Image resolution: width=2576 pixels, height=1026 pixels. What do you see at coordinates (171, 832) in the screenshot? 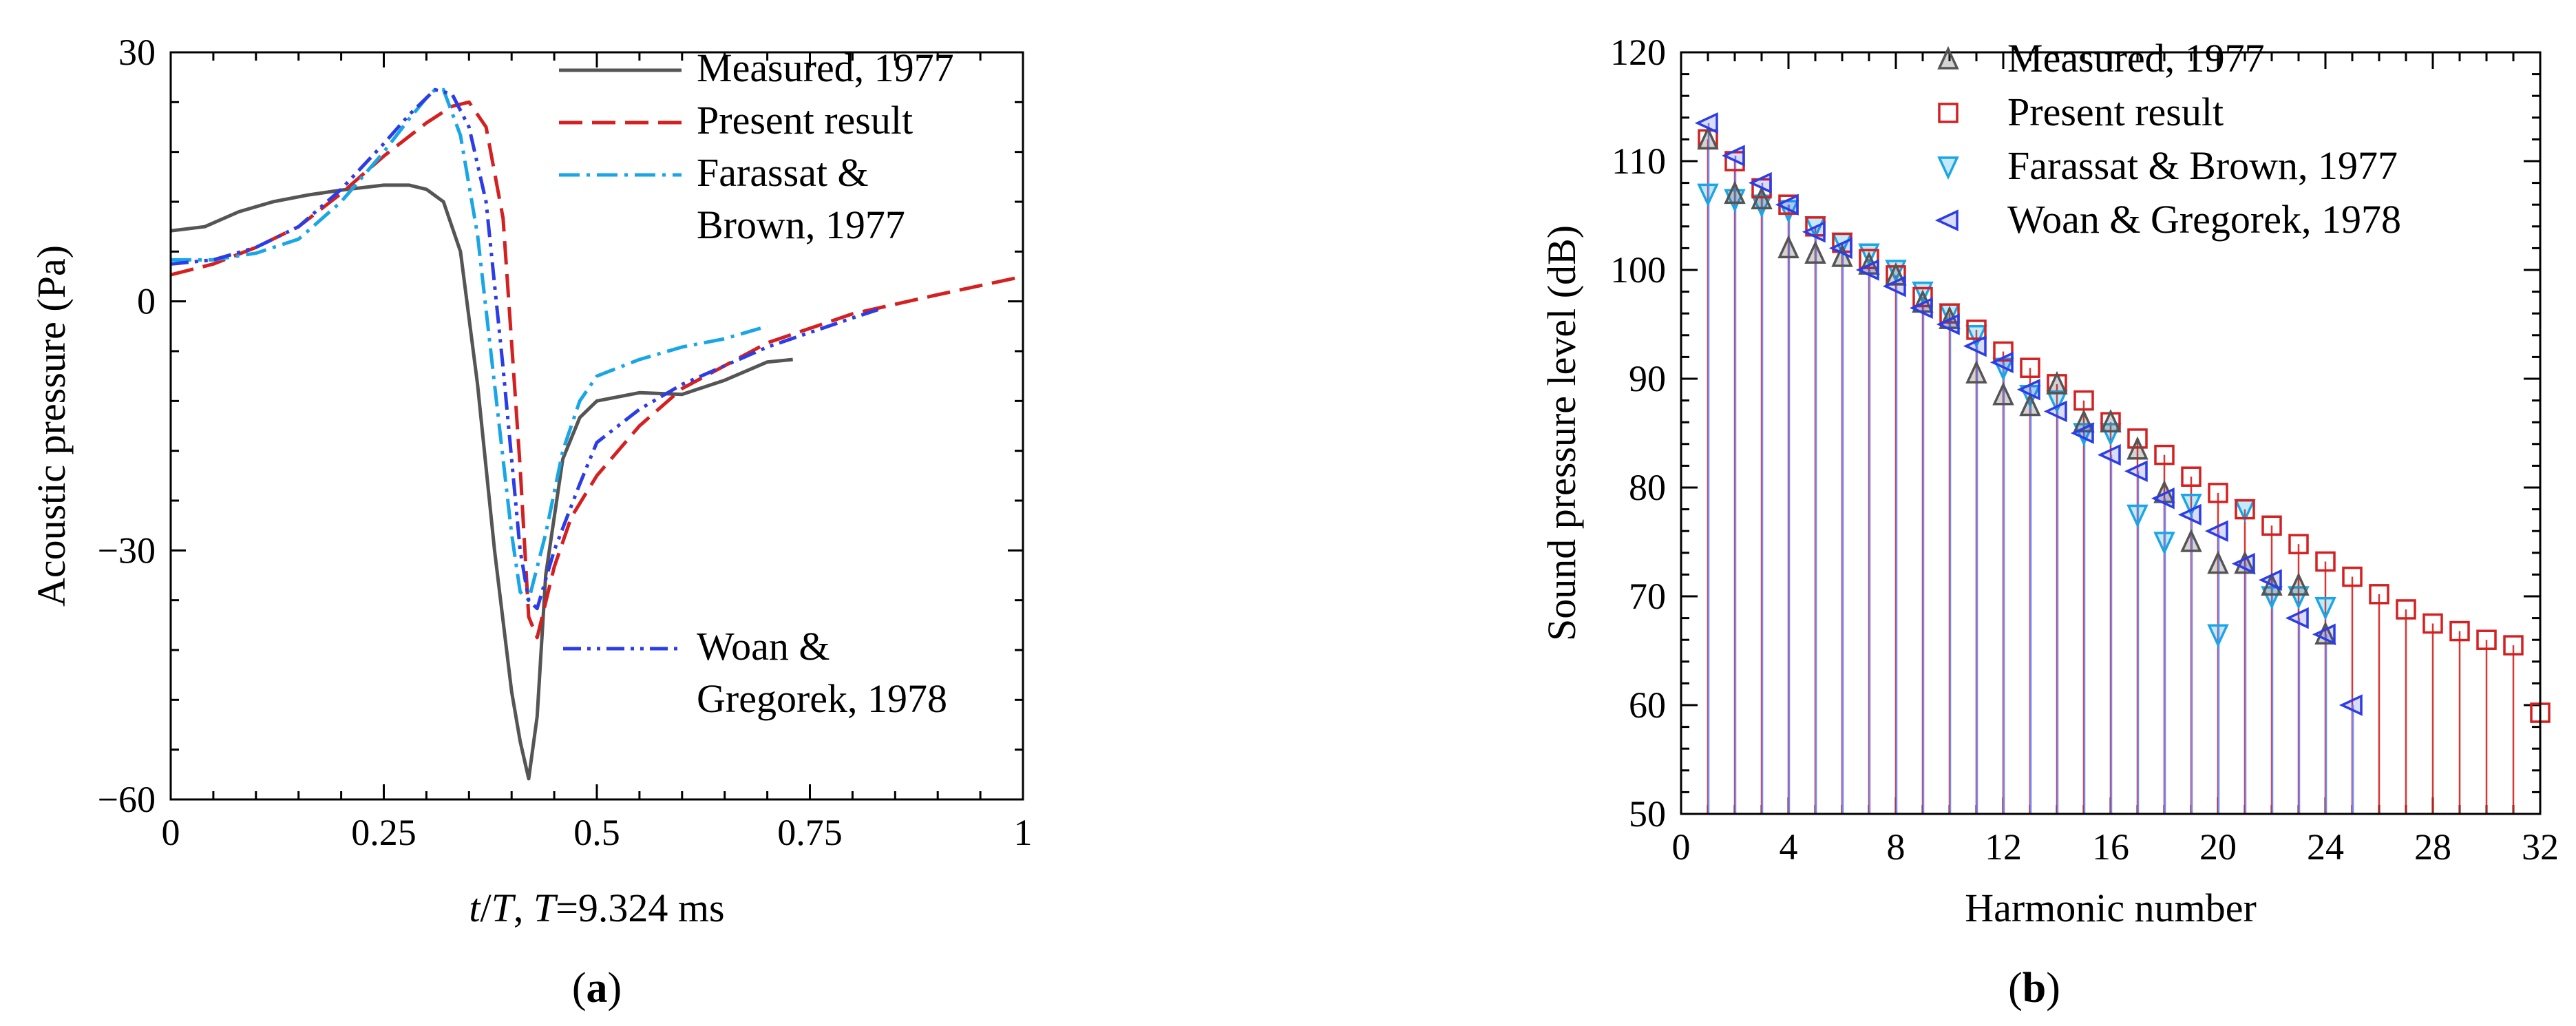
I see `x-tick-label: 0` at bounding box center [171, 832].